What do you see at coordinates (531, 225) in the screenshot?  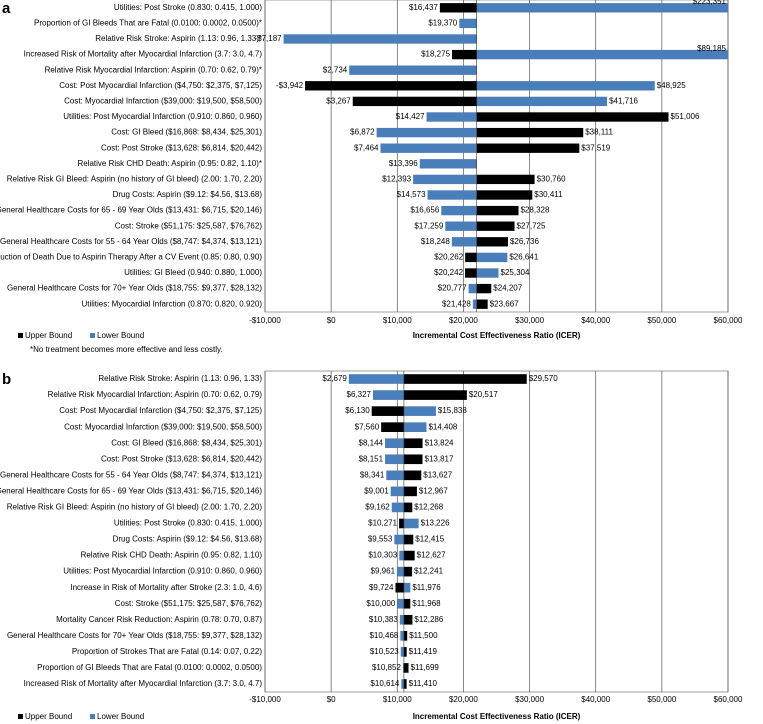 I see `value-label: $27,725` at bounding box center [531, 225].